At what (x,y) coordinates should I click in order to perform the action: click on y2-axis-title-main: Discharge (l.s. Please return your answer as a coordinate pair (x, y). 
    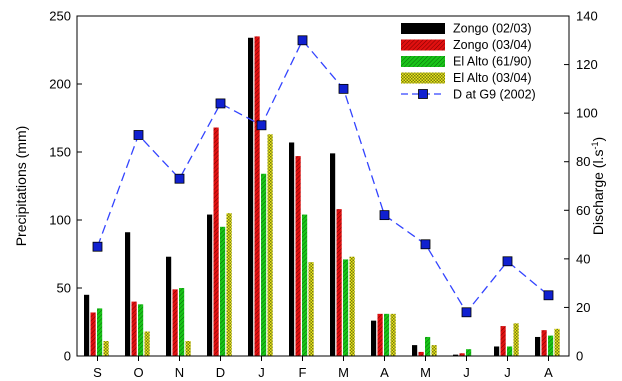
    Looking at the image, I should click on (598, 193).